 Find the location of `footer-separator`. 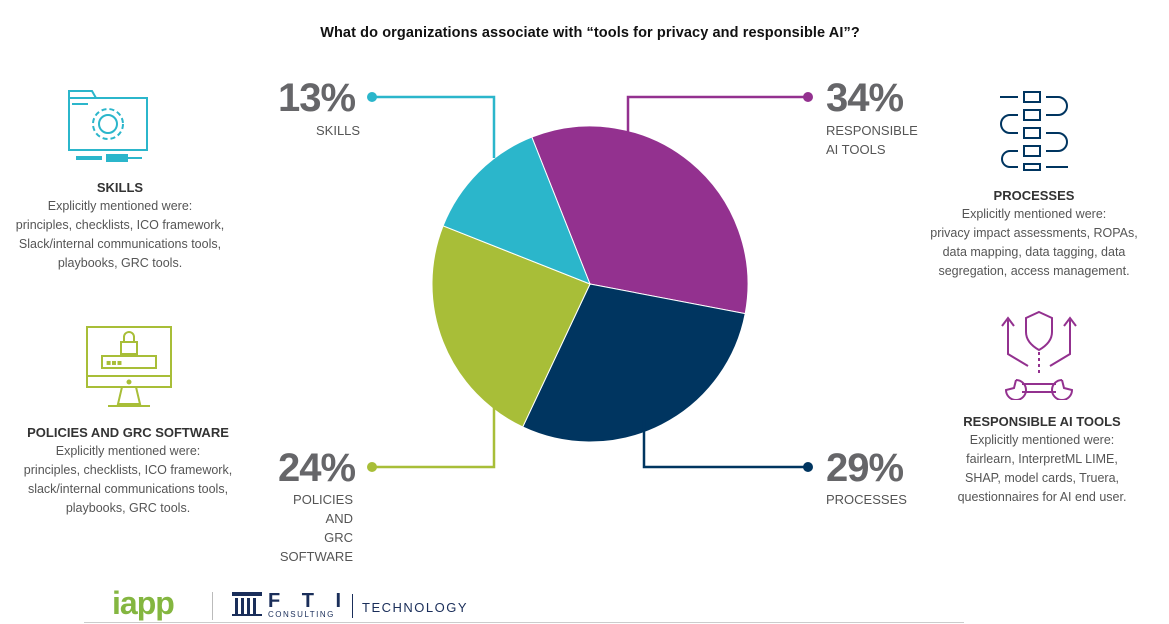

footer-separator is located at coordinates (212, 606).